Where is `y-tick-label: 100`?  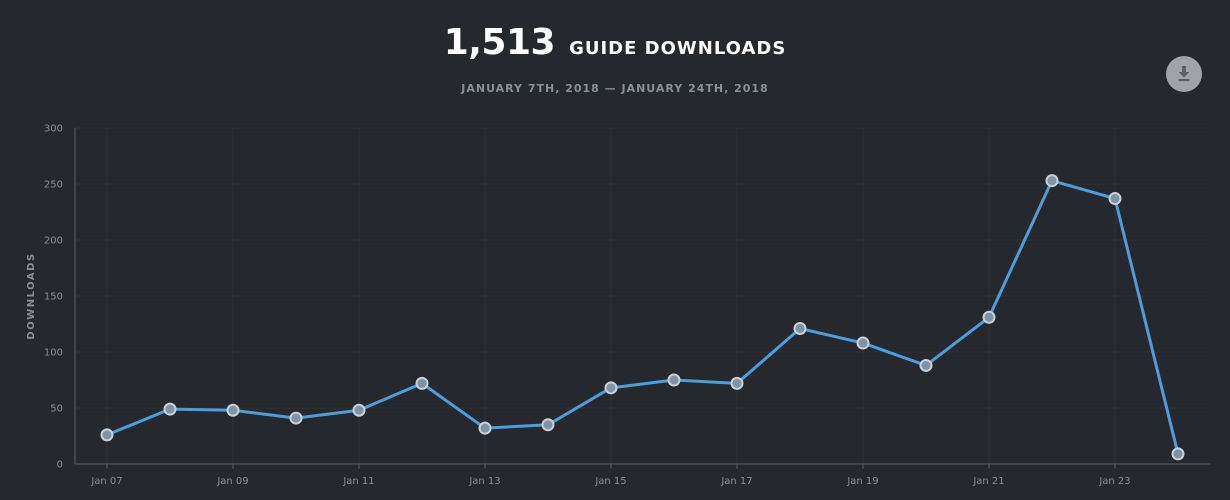 y-tick-label: 100 is located at coordinates (53, 353).